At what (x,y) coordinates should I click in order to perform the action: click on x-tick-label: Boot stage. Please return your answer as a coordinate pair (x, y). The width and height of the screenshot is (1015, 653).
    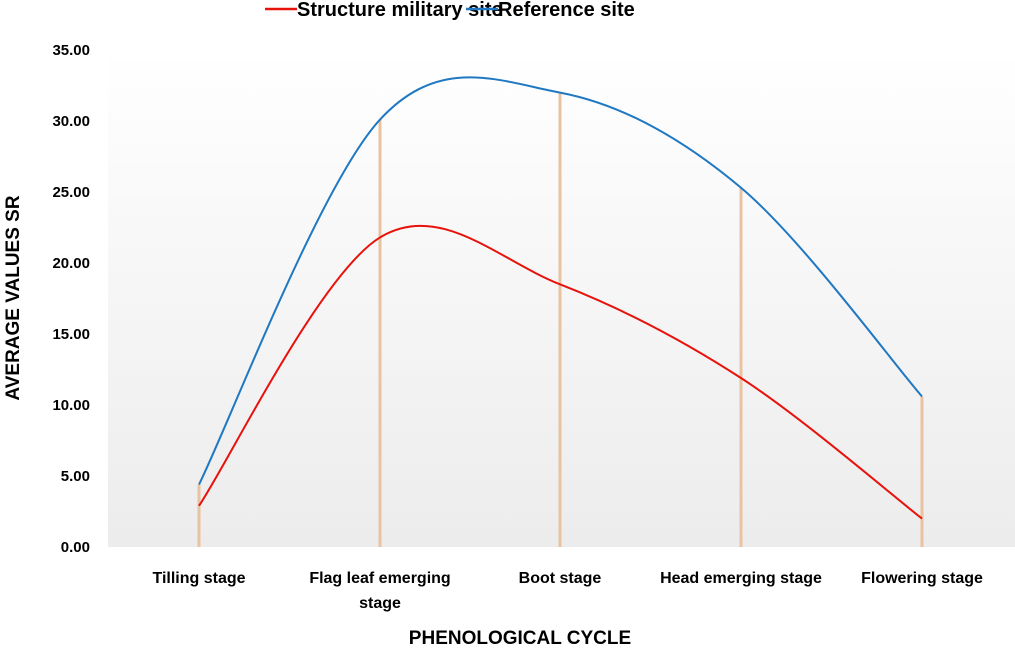
    Looking at the image, I should click on (560, 578).